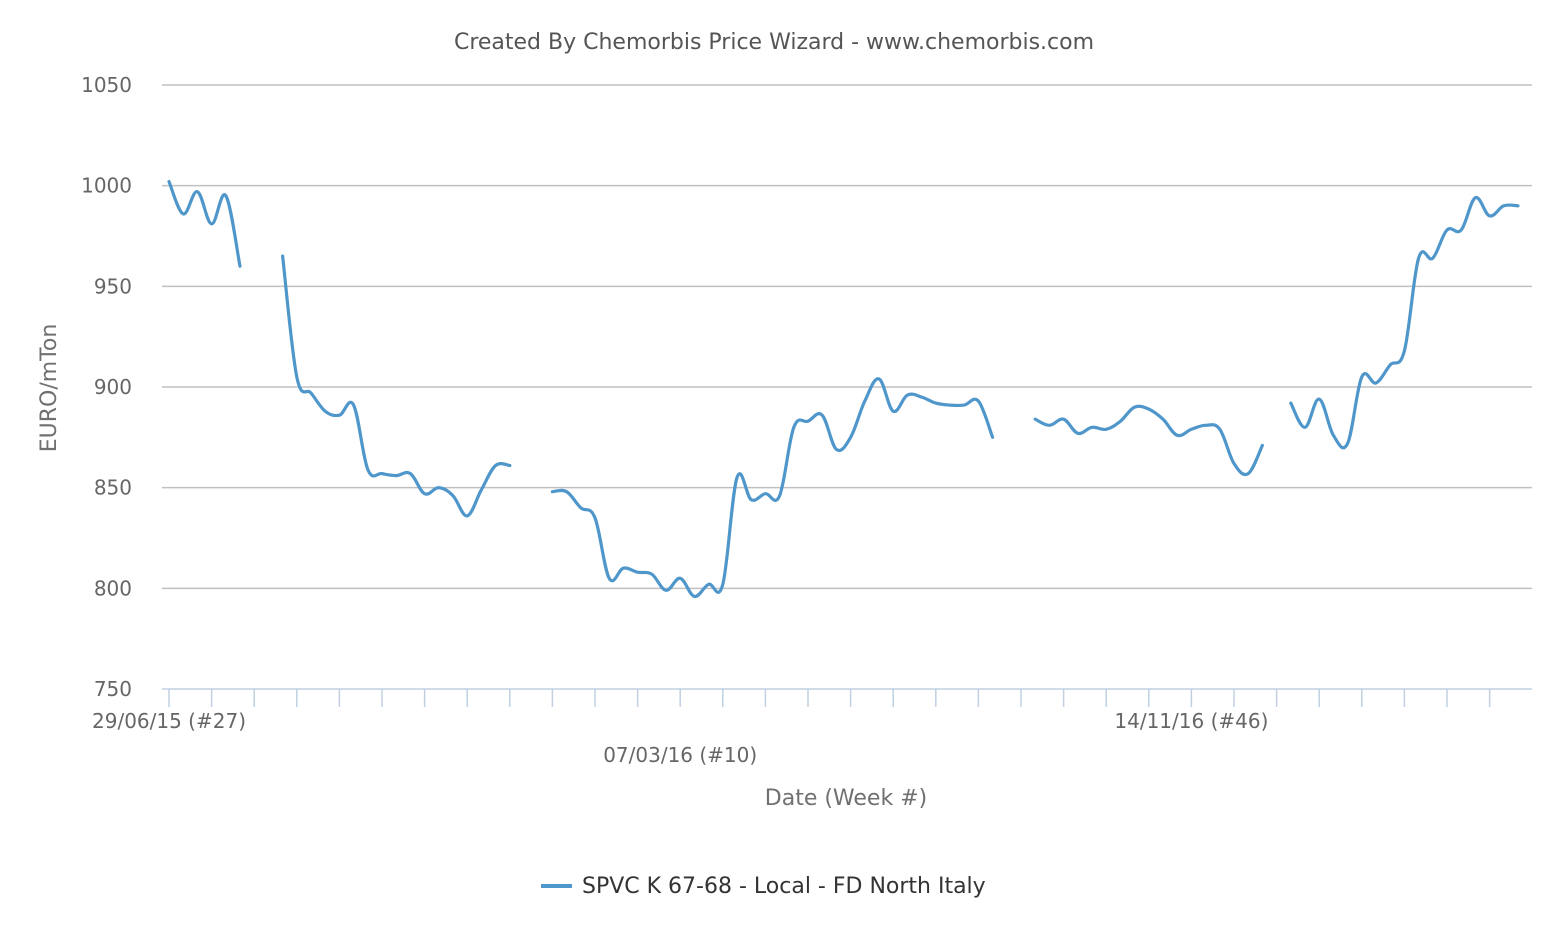 The width and height of the screenshot is (1552, 934). I want to click on x-tick-label: 14/11/16 (#46), so click(1191, 721).